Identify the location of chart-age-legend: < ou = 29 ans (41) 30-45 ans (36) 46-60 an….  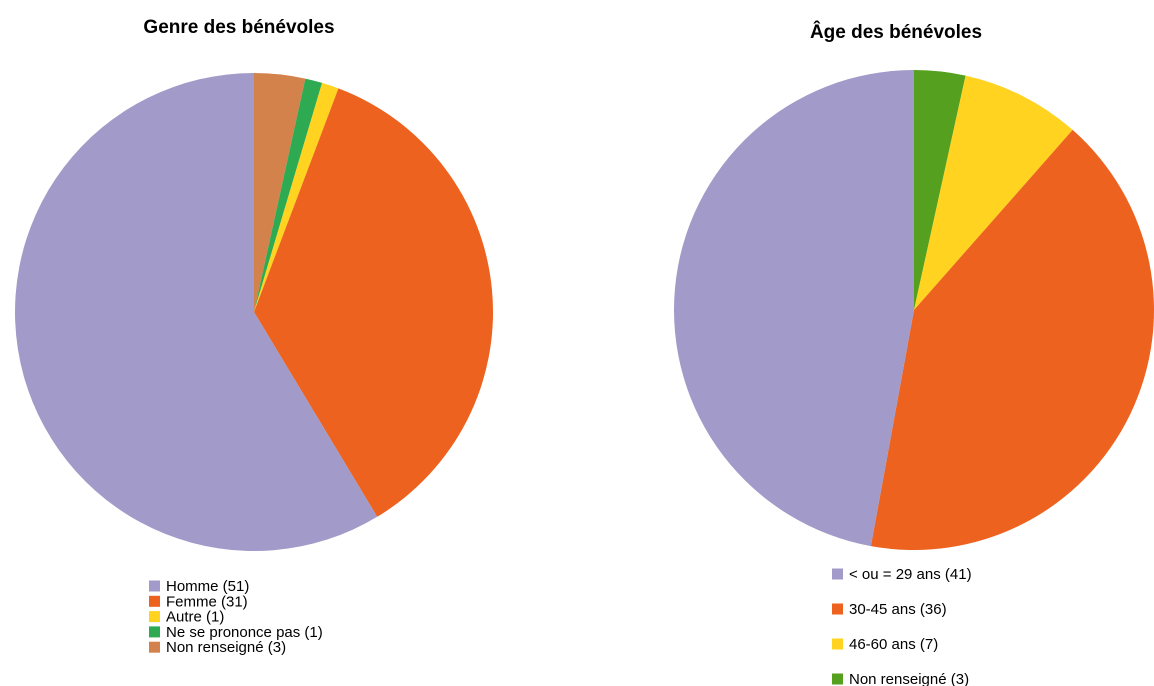
(902, 626).